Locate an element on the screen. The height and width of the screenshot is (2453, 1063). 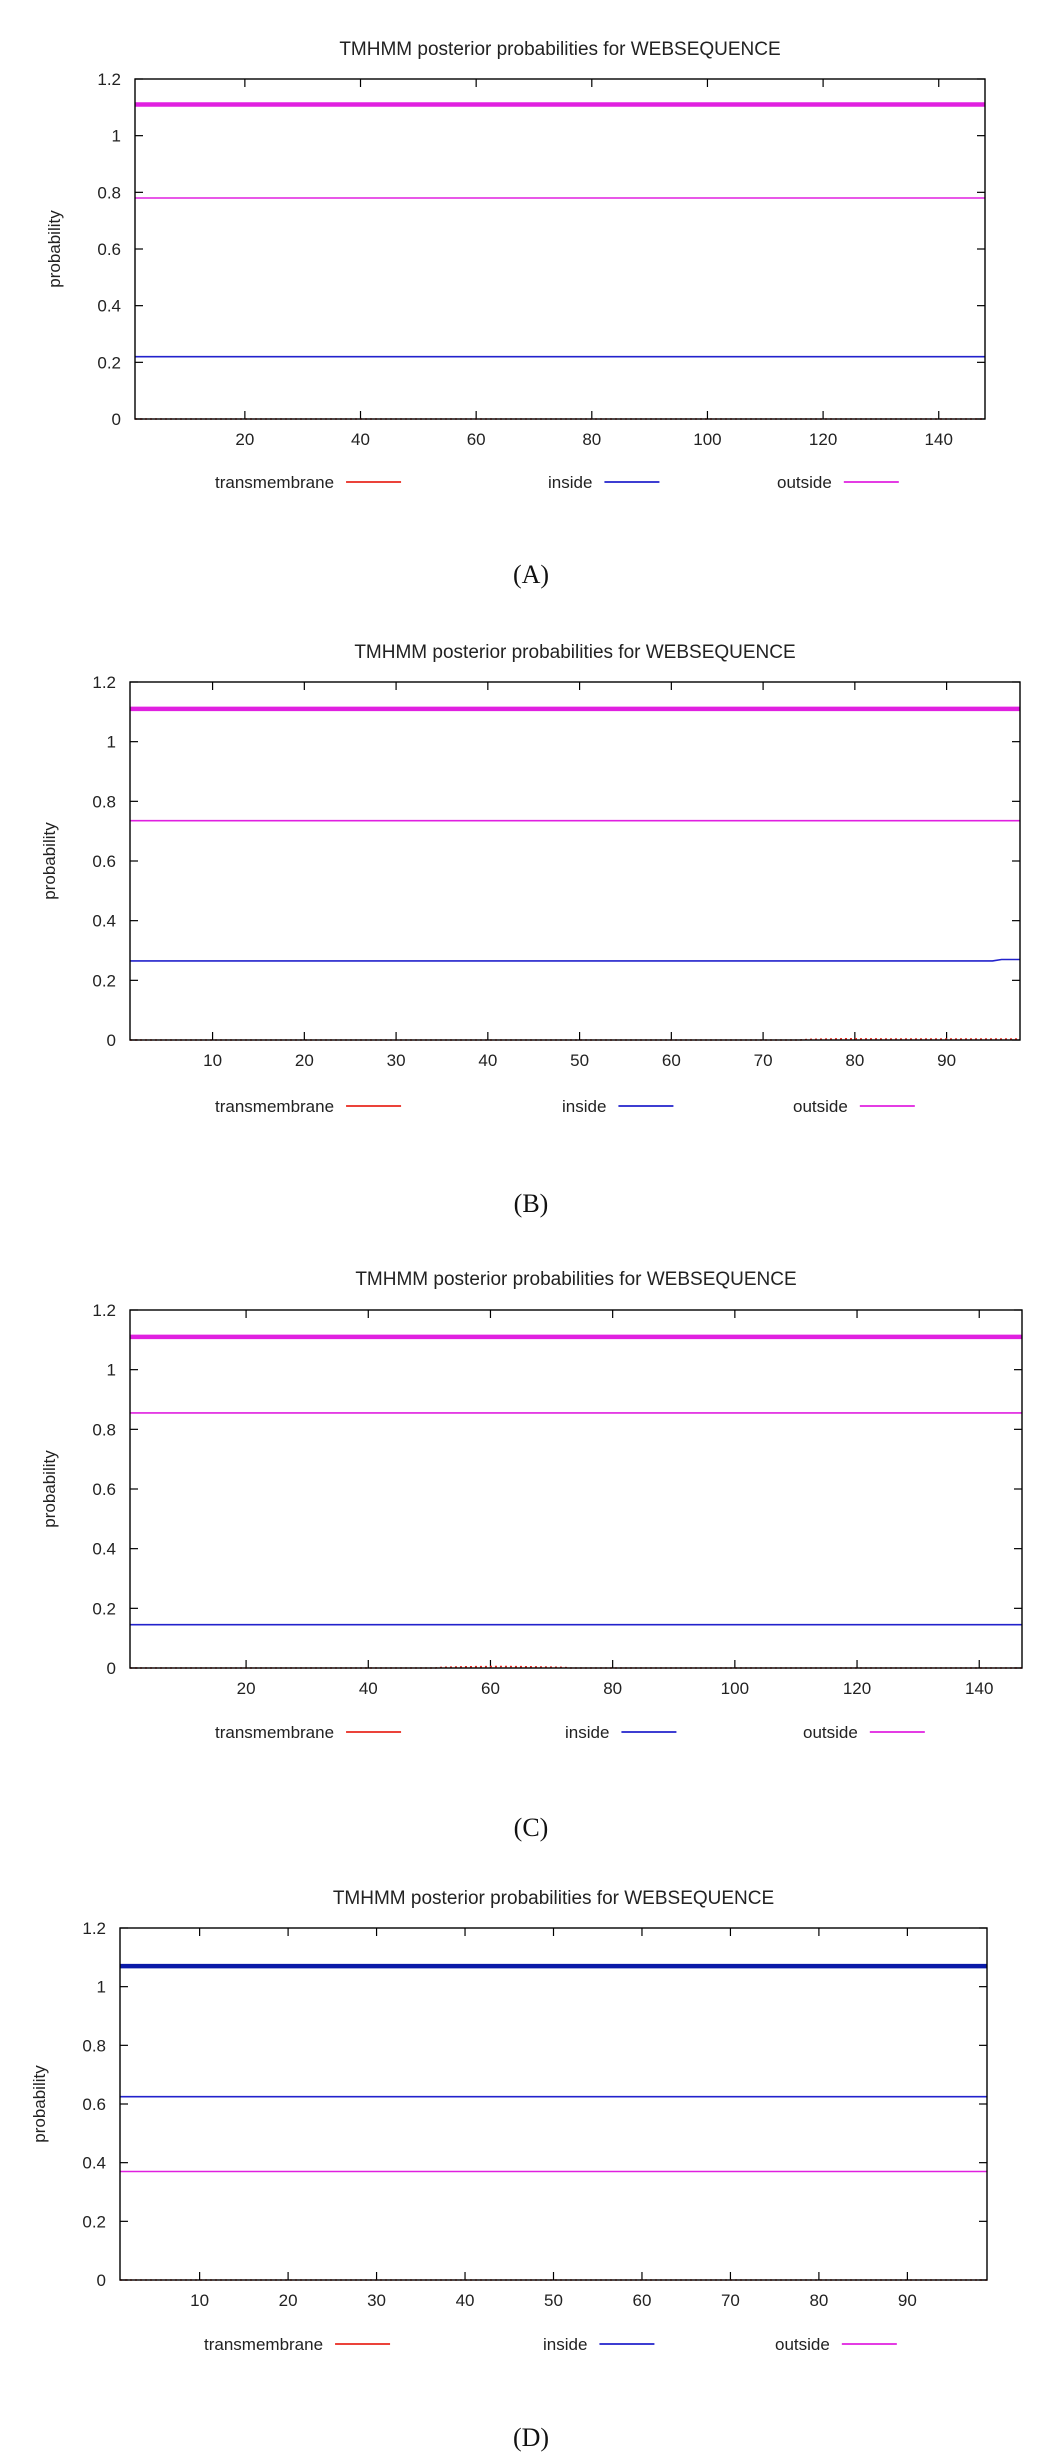
panel-caption: (B) is located at coordinates (531, 1203).